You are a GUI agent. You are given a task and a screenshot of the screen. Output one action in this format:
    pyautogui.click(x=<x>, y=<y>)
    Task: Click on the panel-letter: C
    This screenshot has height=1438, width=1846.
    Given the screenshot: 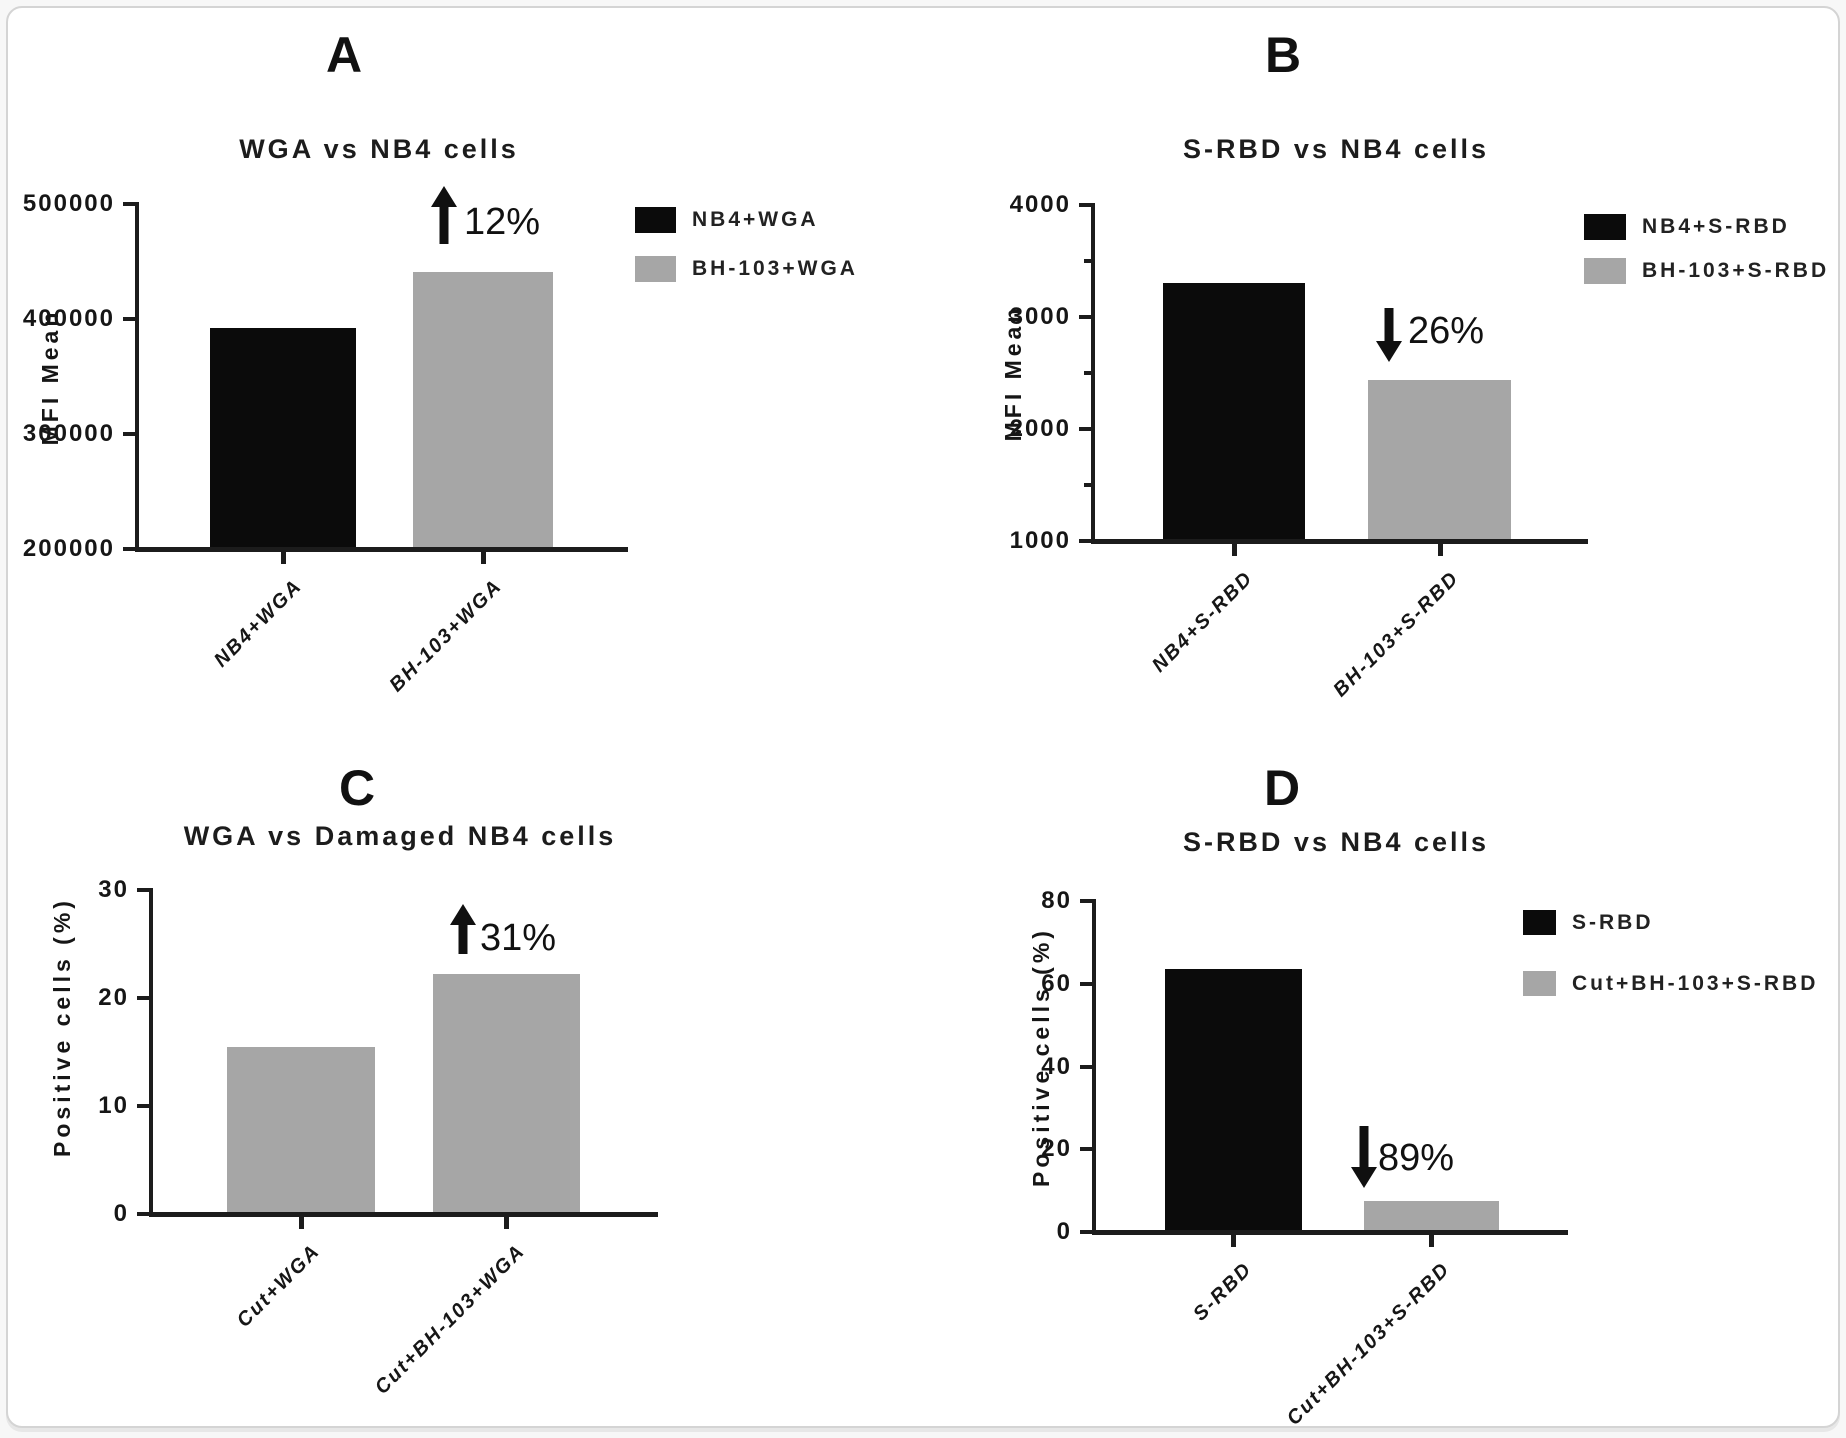 What is the action you would take?
    pyautogui.click(x=357, y=788)
    